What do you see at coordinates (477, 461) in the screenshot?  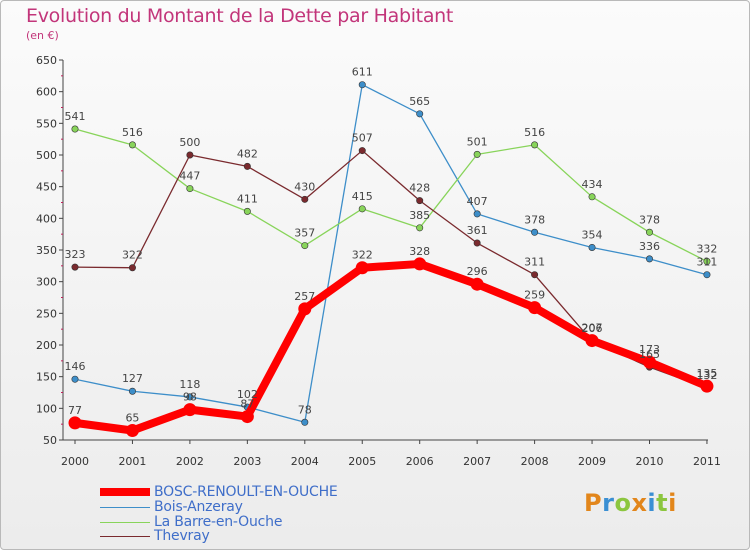 I see `x-tick-label: 2007` at bounding box center [477, 461].